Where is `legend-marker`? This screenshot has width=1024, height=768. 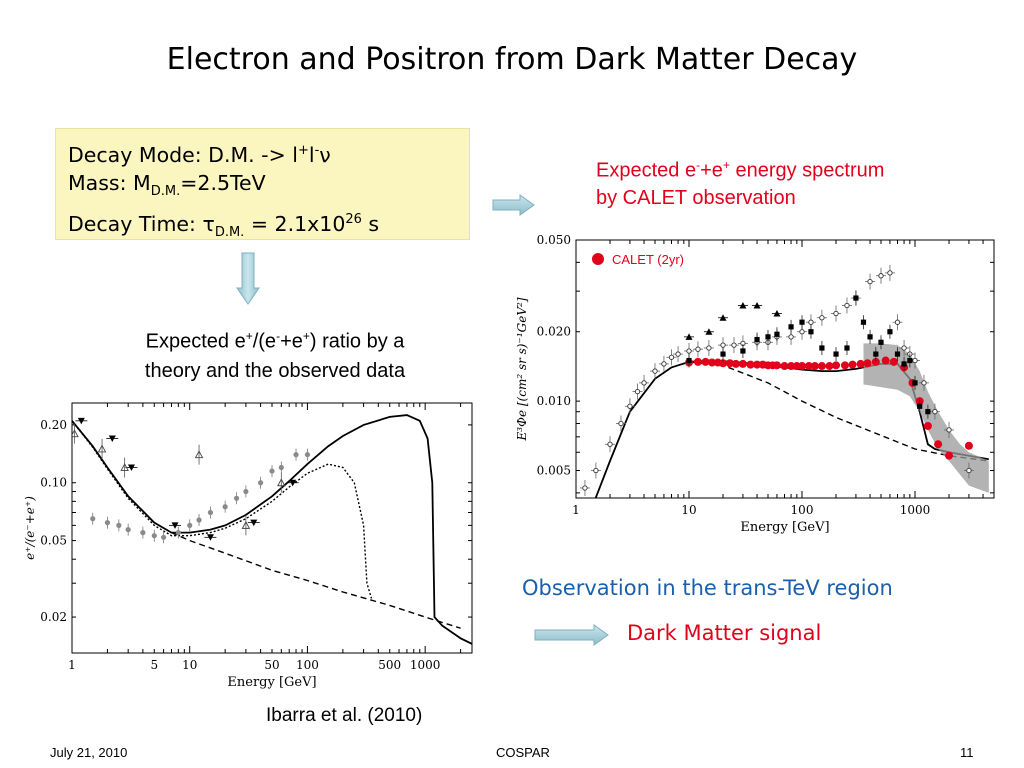
legend-marker is located at coordinates (598, 259).